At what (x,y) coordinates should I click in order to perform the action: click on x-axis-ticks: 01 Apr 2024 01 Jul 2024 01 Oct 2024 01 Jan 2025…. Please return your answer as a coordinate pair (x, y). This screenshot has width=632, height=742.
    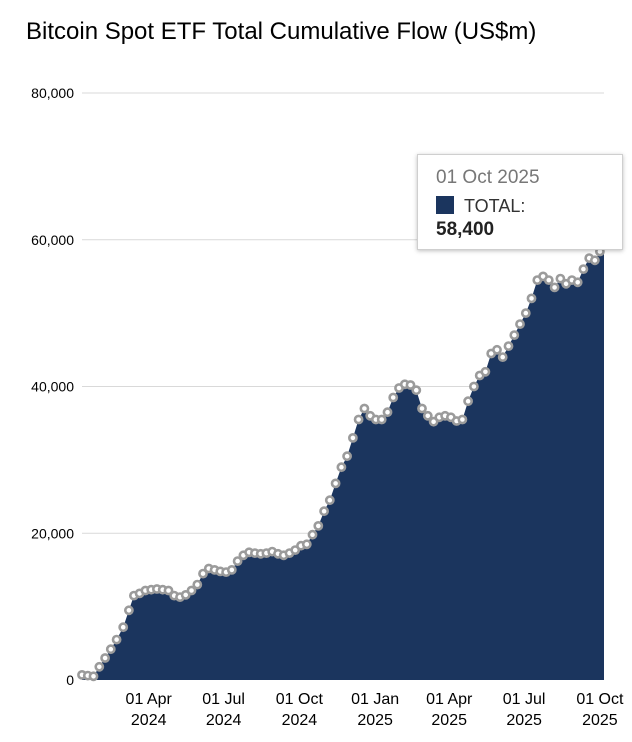
    Looking at the image, I should click on (375, 710).